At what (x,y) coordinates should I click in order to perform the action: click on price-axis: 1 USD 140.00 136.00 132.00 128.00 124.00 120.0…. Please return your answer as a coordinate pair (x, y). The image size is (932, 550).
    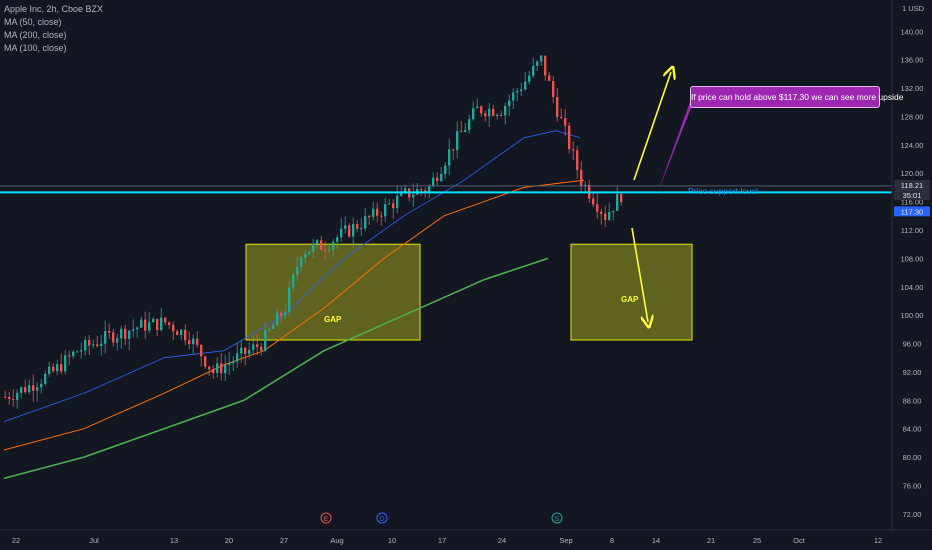
    Looking at the image, I should click on (911, 275).